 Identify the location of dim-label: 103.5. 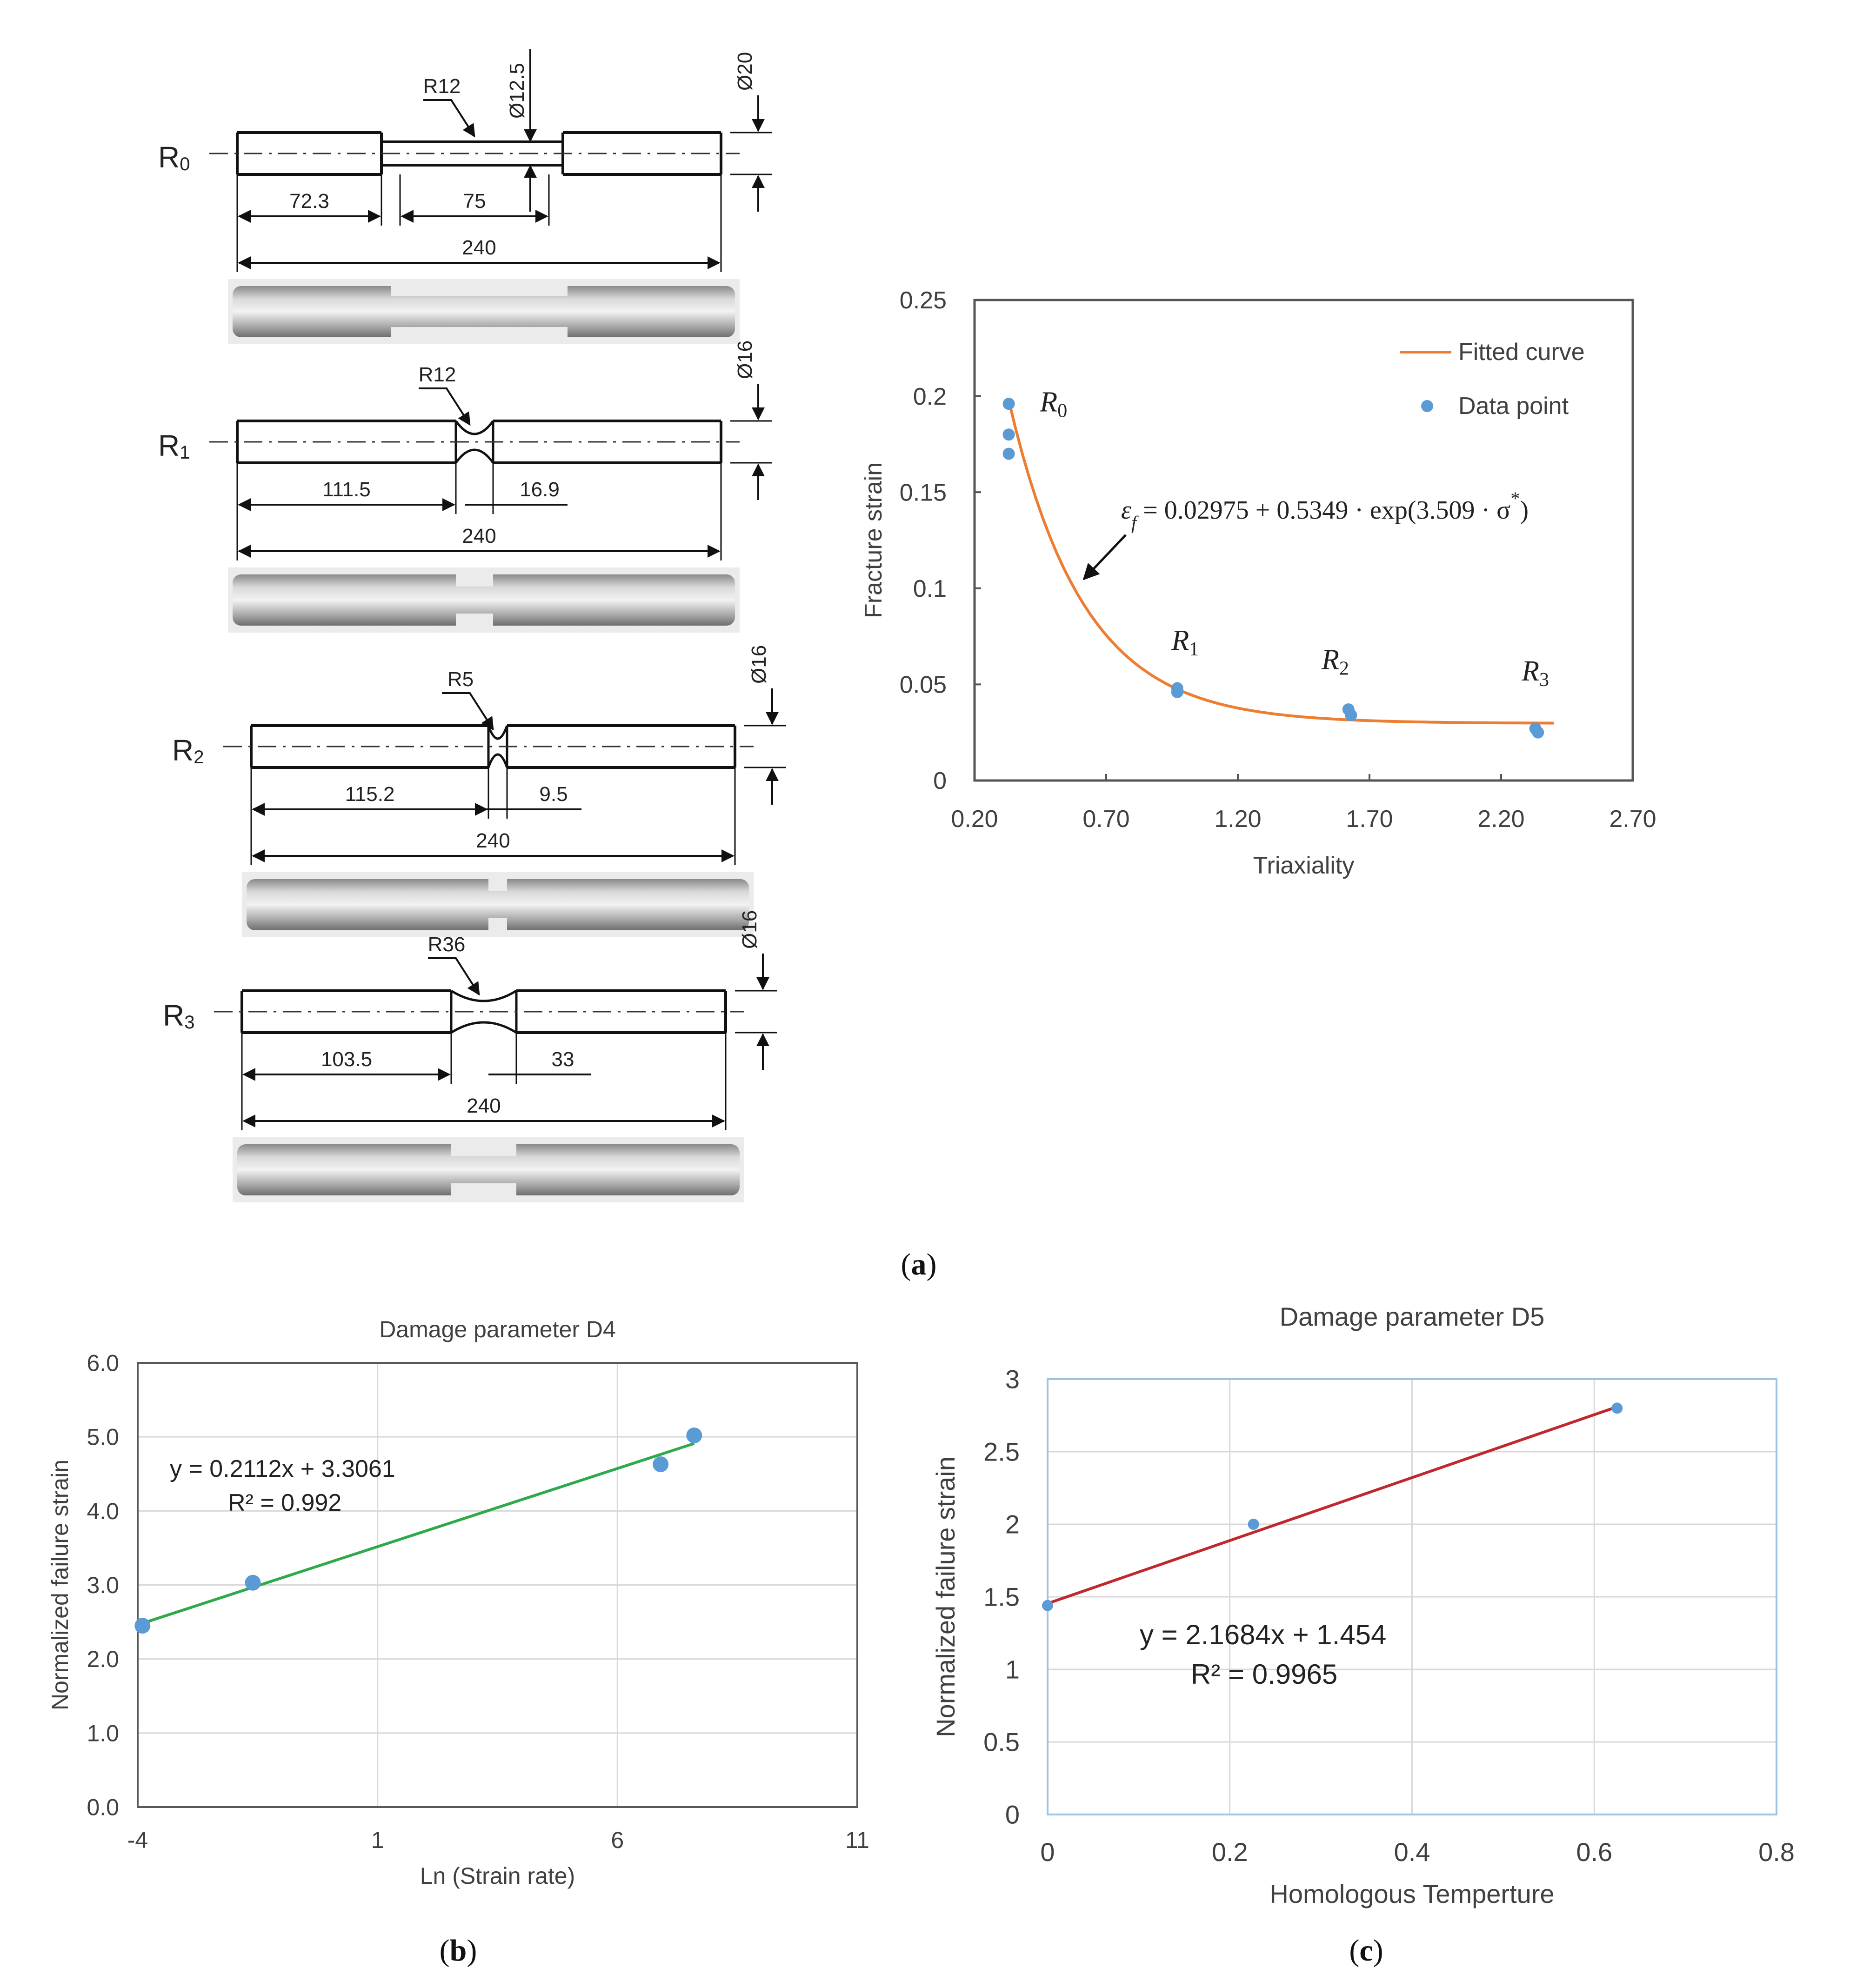
(346, 1059).